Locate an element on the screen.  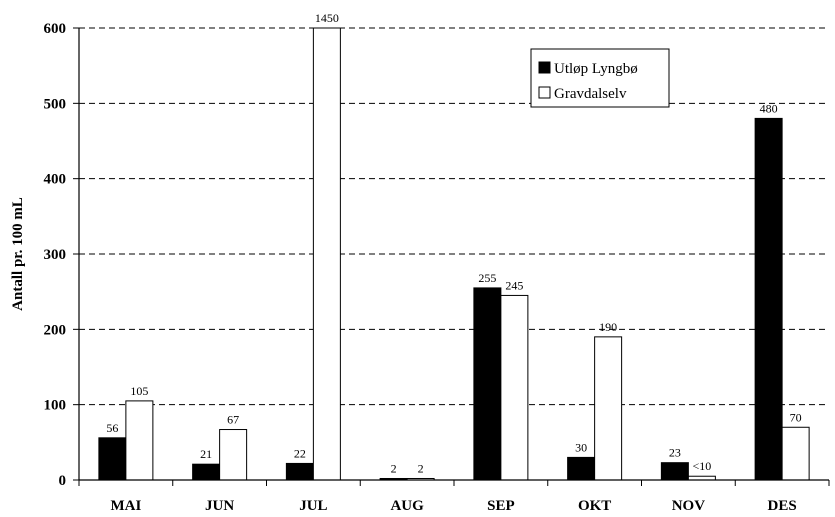
data-label: 255 is located at coordinates (487, 278).